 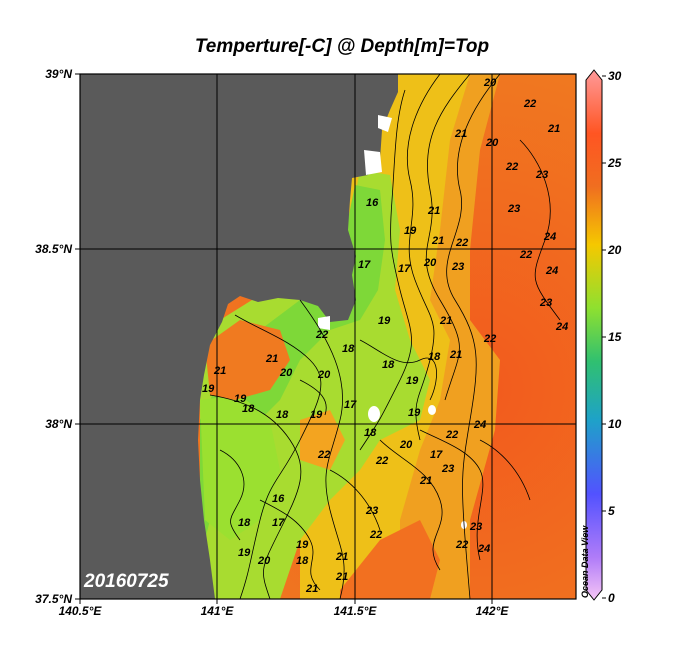 I want to click on colorbar-scale, so click(x=594, y=335).